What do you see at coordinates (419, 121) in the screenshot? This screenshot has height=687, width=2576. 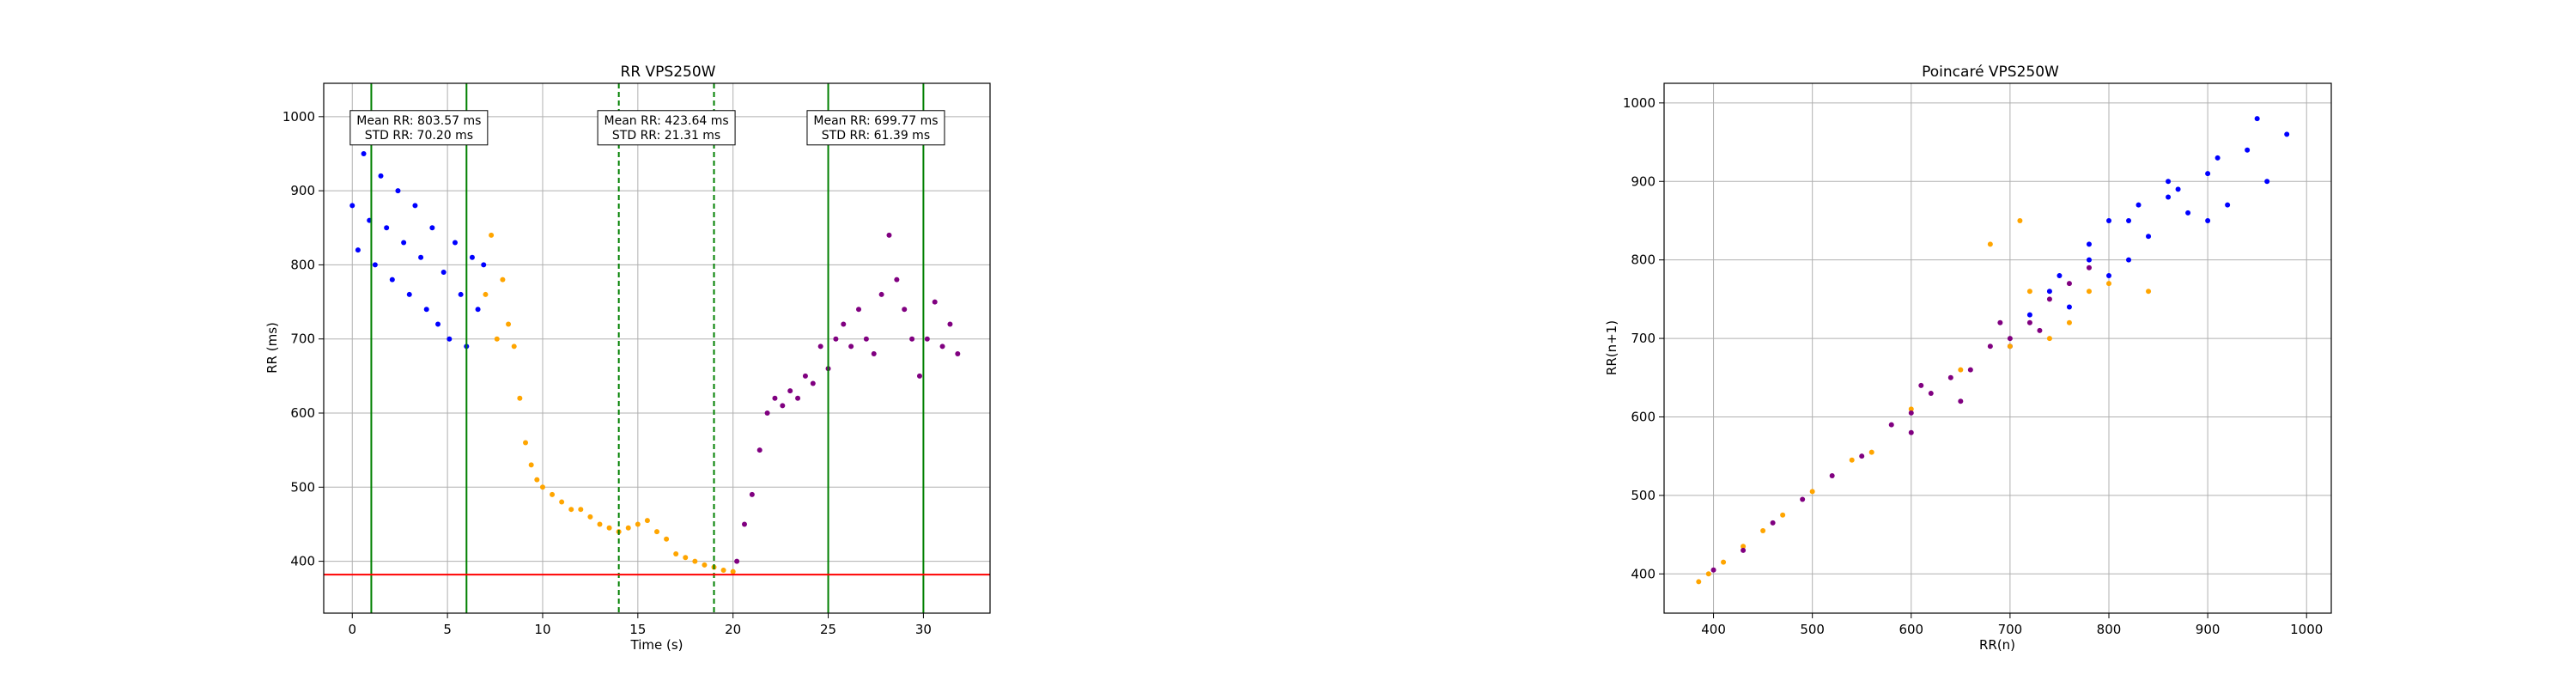 I see `annotation-text: Mean RR: 803.57 ms` at bounding box center [419, 121].